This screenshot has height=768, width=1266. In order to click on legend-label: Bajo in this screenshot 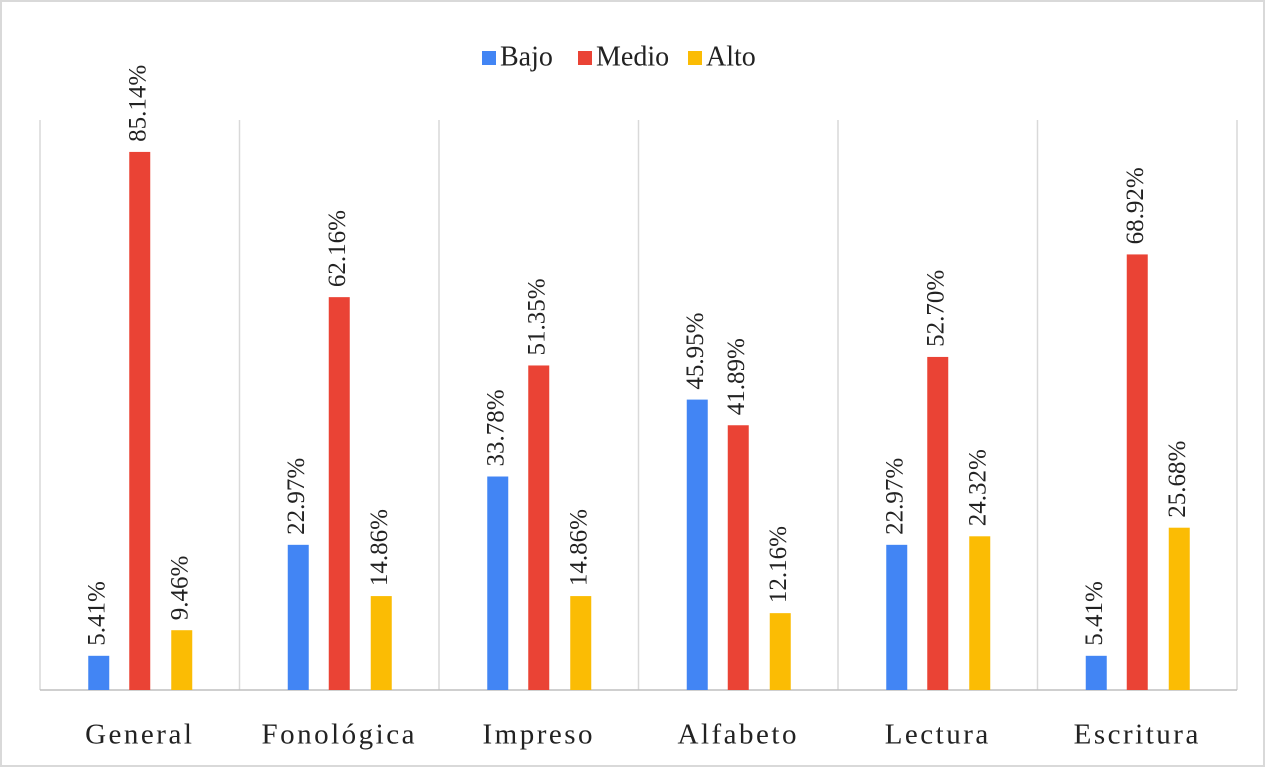, I will do `click(526, 56)`.